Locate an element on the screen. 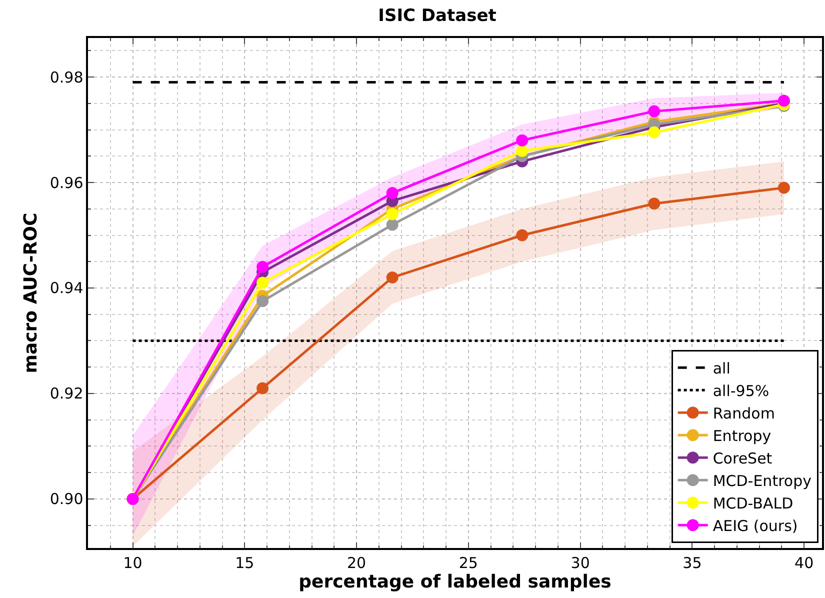  y-tick-label: 0.98 is located at coordinates (67, 77).